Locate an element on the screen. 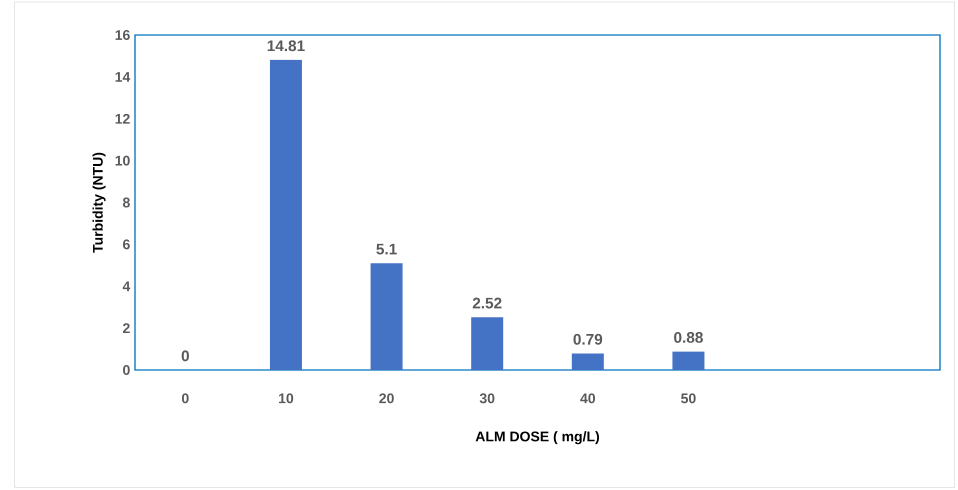  y-tick-label: 12 is located at coordinates (123, 119).